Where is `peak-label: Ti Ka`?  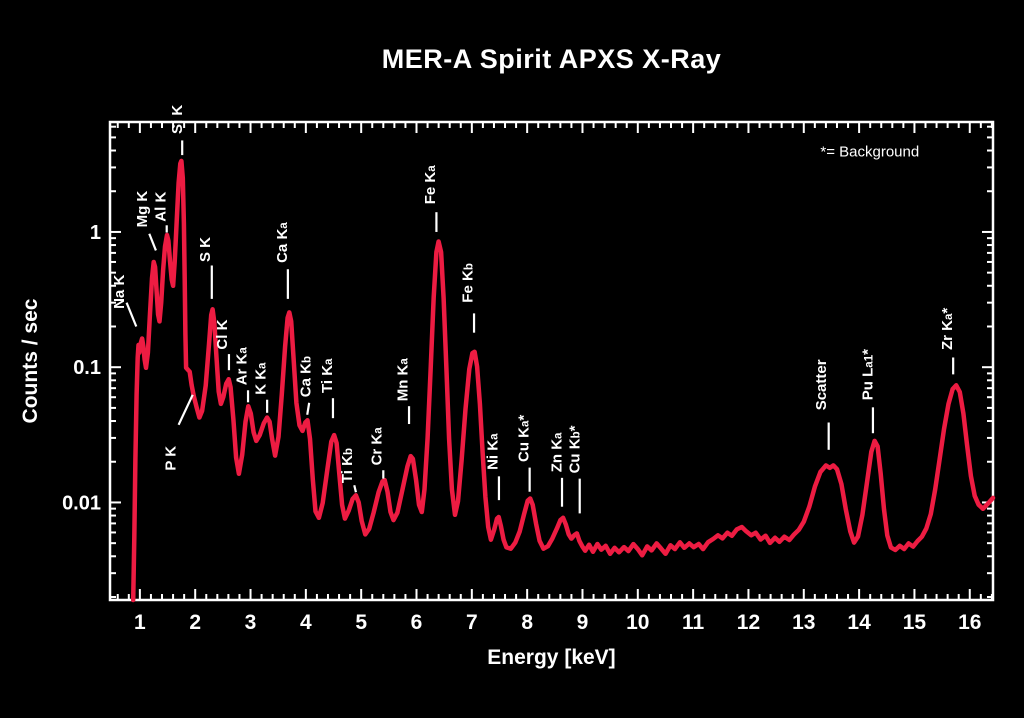 peak-label: Ti Ka is located at coordinates (327, 375).